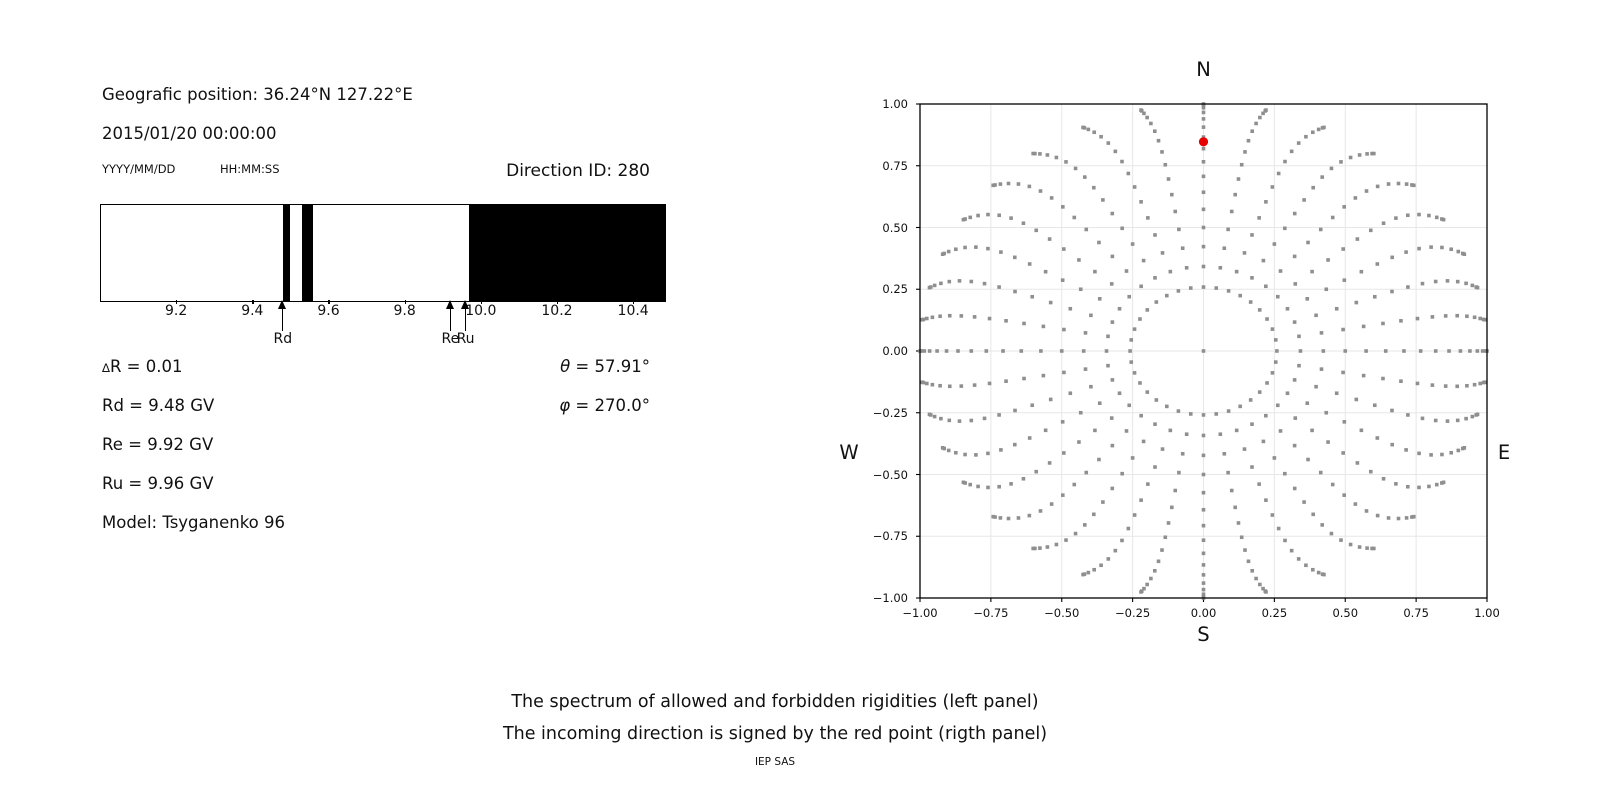 The image size is (1600, 800). Describe the element at coordinates (633, 311) in the screenshot. I see `spectrum-tick-label: 10.4` at that location.